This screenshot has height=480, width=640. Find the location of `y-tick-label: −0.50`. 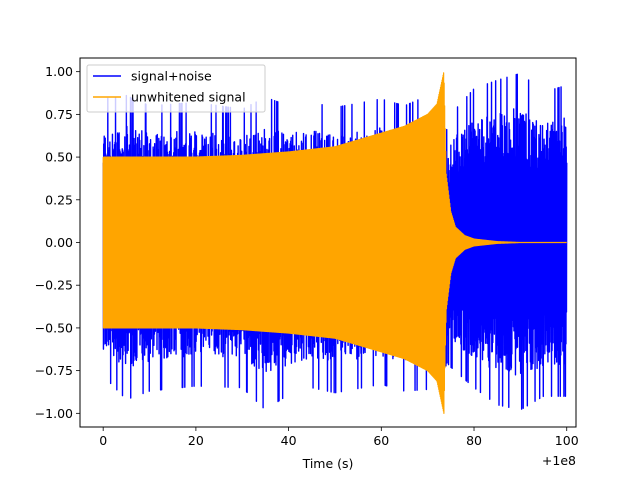

y-tick-label: −0.50 is located at coordinates (54, 327).